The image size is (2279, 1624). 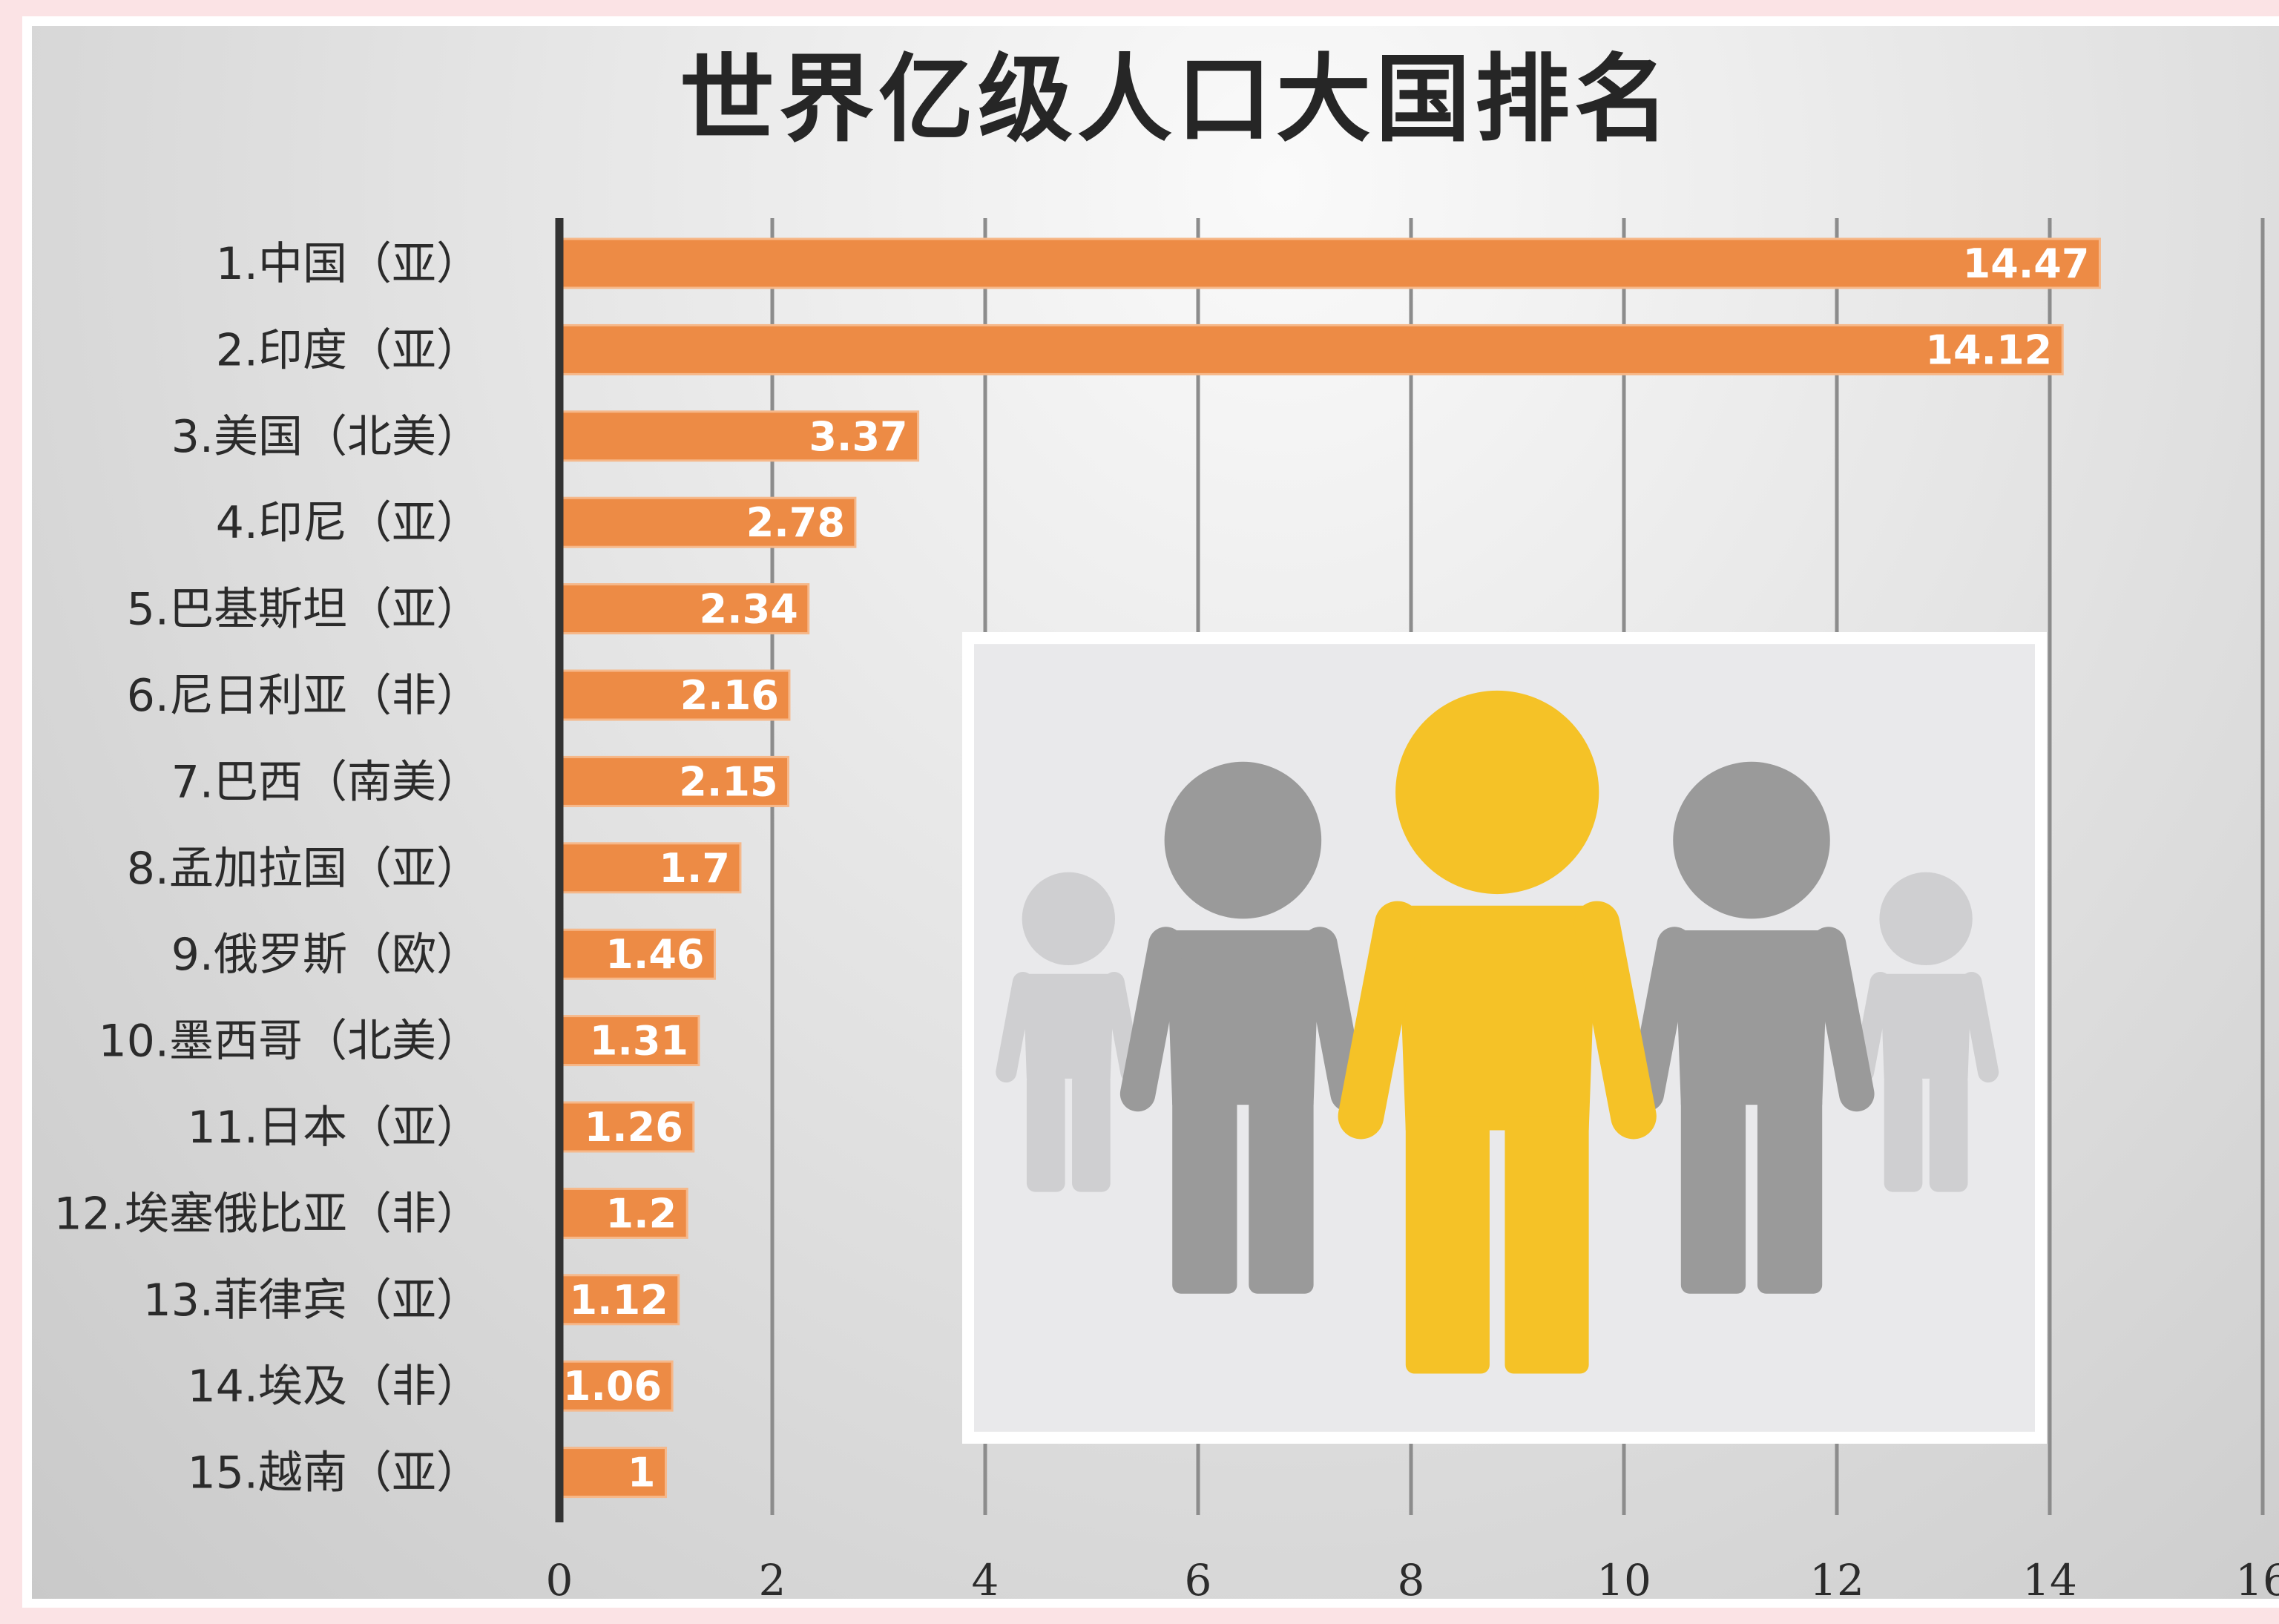 What do you see at coordinates (773, 1580) in the screenshot?
I see `x-tick-label: 2` at bounding box center [773, 1580].